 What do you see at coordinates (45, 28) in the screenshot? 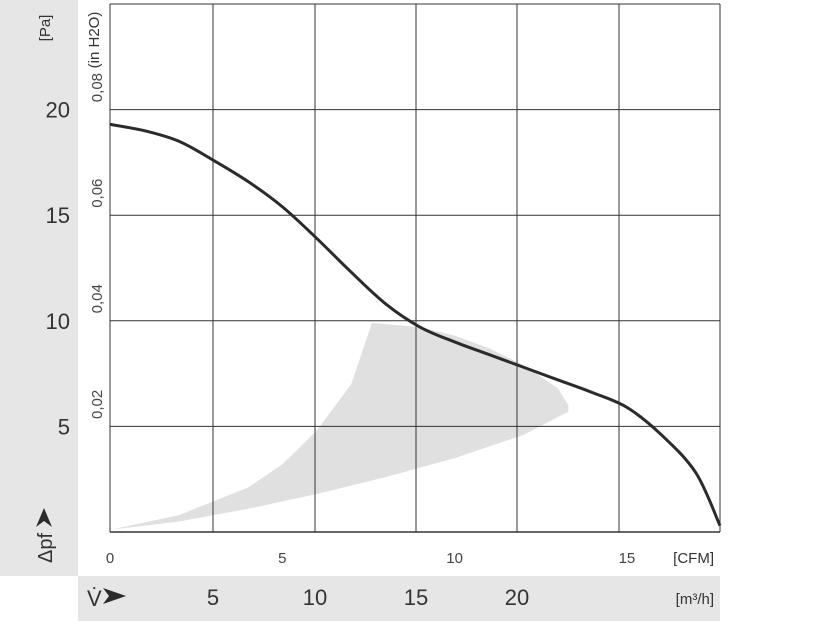
I see `pa-unit-label: [Pa]` at bounding box center [45, 28].